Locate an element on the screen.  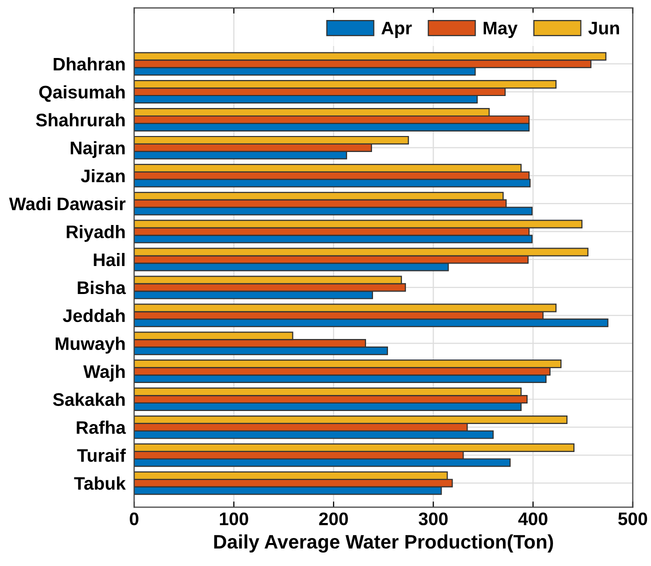
y-tick-label: Dhahran is located at coordinates (89, 64).